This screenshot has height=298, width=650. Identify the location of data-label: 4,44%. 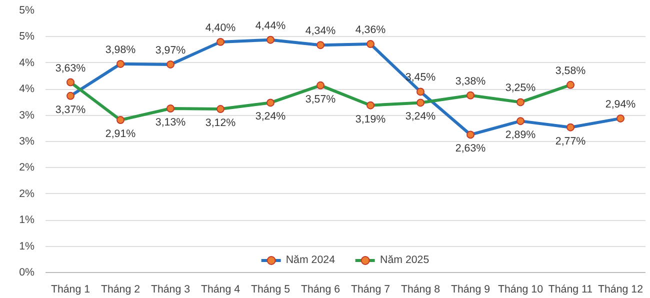
(270, 26).